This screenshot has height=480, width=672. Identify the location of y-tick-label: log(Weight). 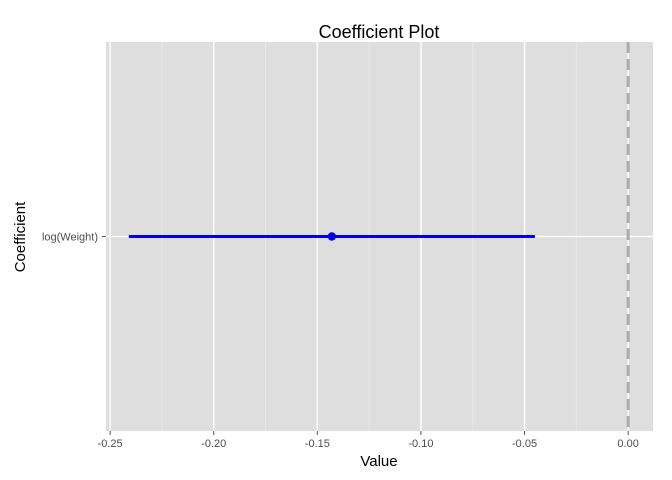
(70, 238).